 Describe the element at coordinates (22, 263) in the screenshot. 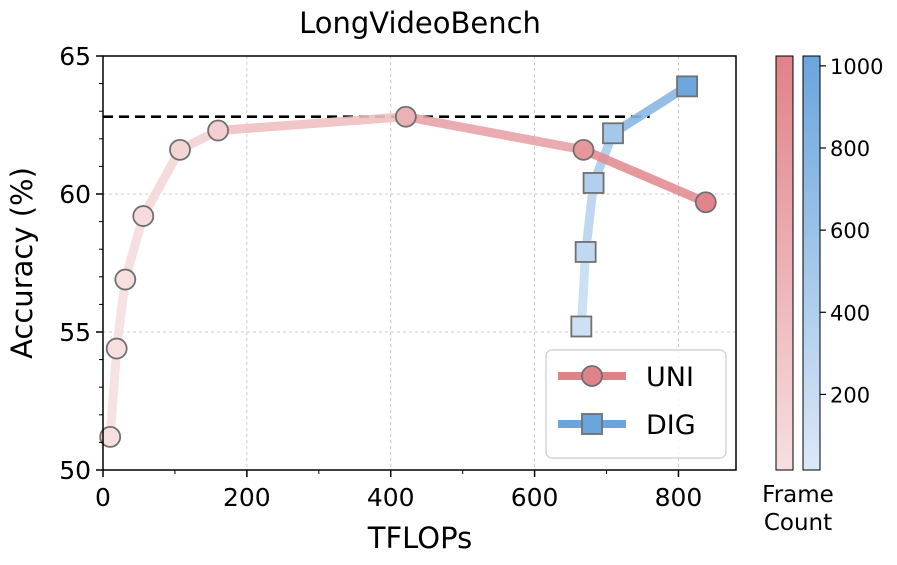

I see `y-axis-label: Accuracy (%)` at that location.